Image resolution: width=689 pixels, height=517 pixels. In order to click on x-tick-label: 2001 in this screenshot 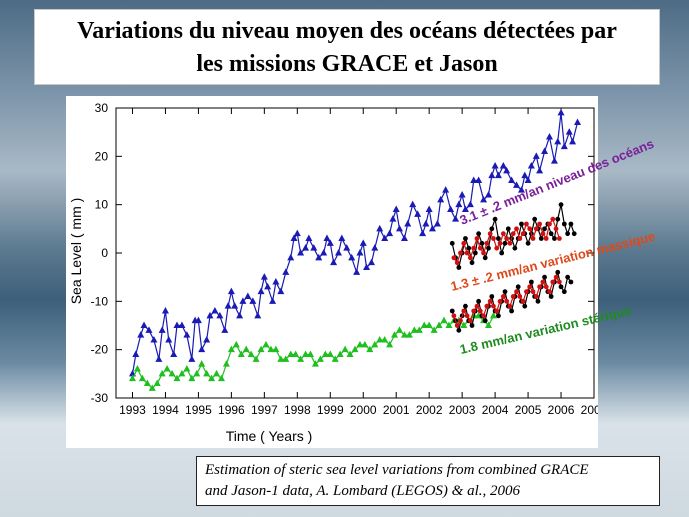, I will do `click(396, 410)`.